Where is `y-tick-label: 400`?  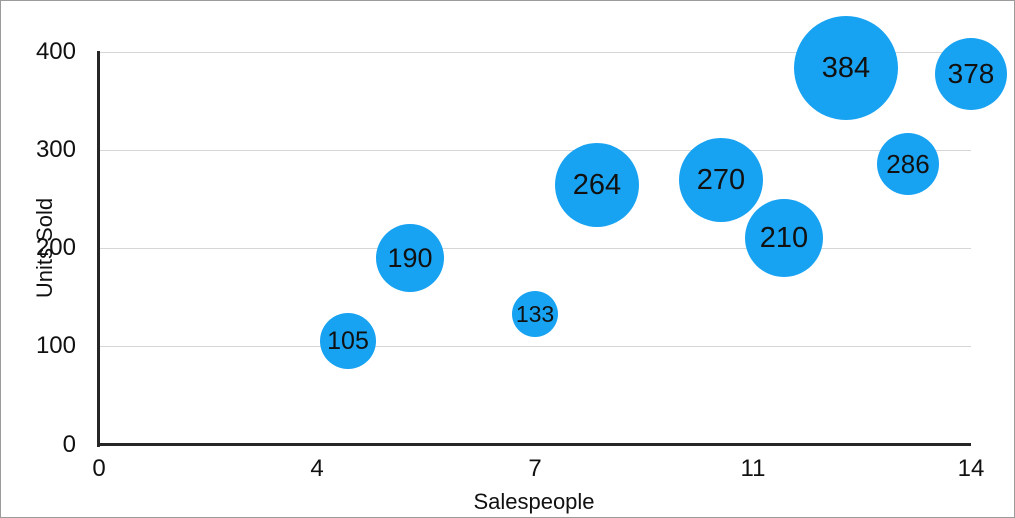
y-tick-label: 400 is located at coordinates (55, 51).